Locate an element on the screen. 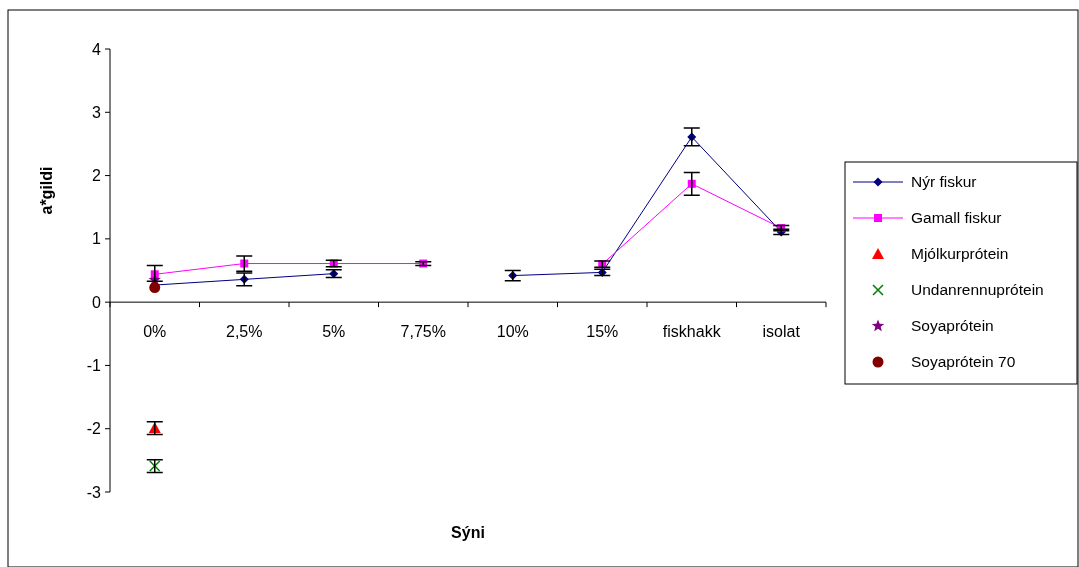 The width and height of the screenshot is (1079, 567). x-tick-label: 10% is located at coordinates (512, 332).